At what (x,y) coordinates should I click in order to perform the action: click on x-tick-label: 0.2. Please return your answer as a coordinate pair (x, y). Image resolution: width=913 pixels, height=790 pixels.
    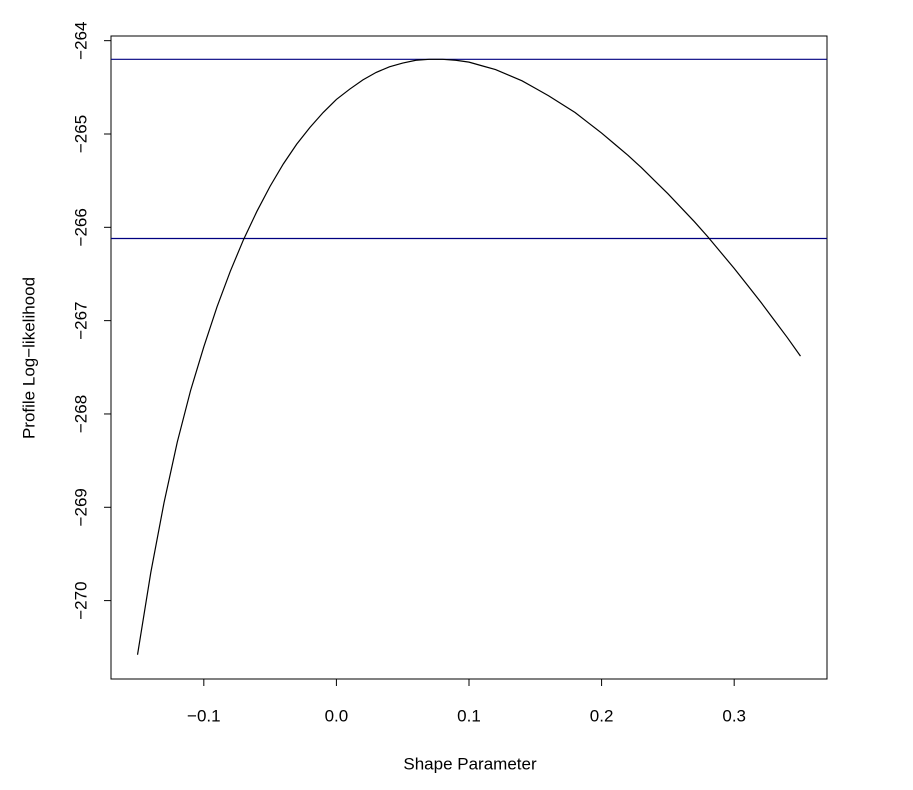
    Looking at the image, I should click on (602, 715).